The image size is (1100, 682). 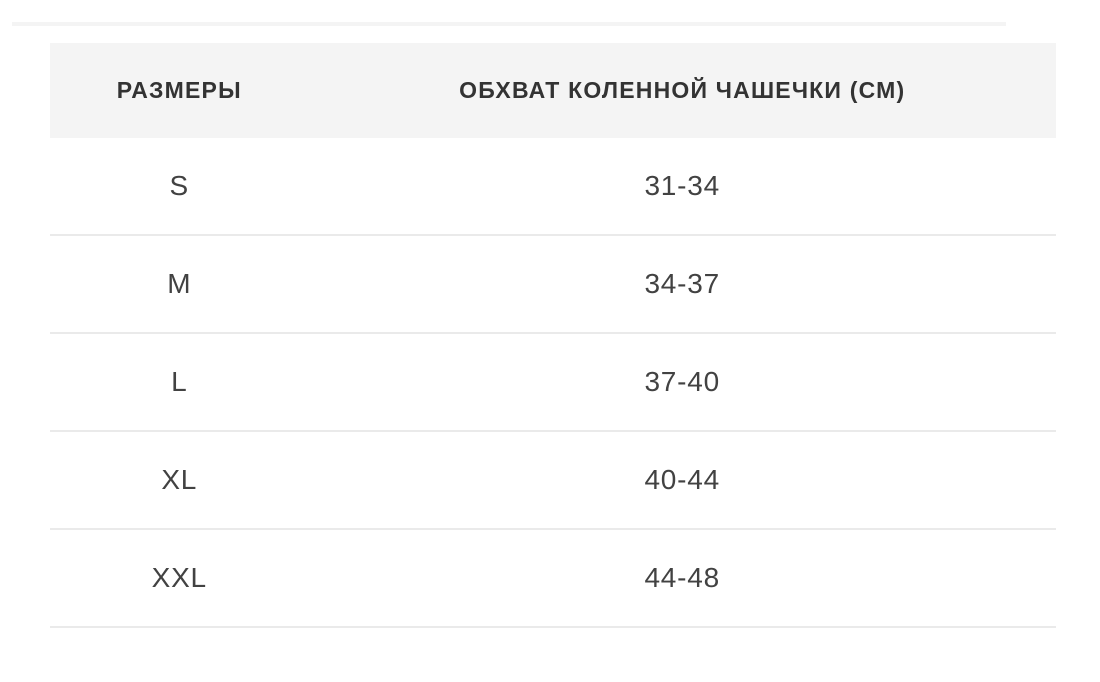 I want to click on column-header-sizes: РАЗМЕРЫ, so click(x=179, y=90).